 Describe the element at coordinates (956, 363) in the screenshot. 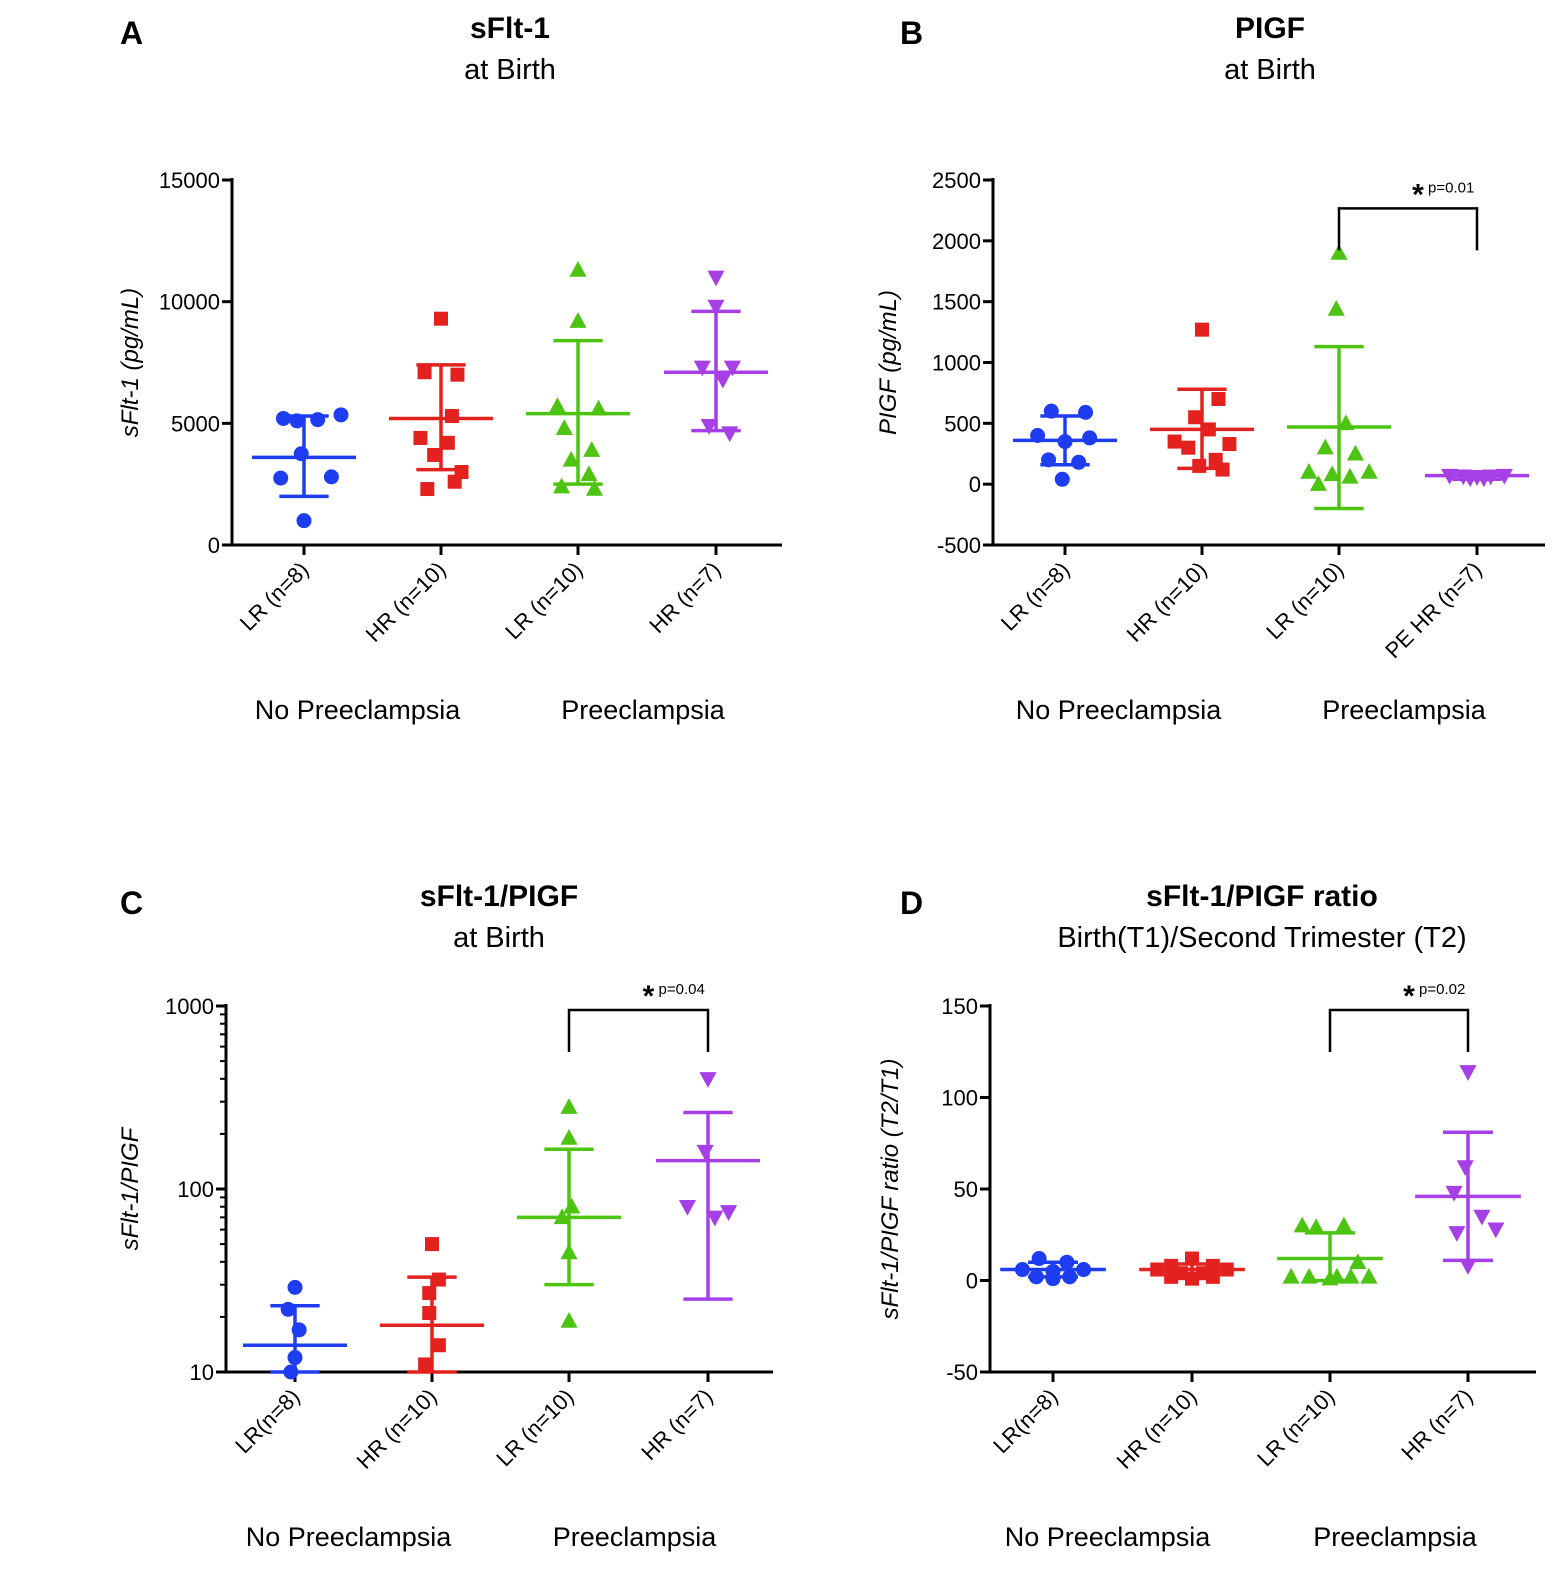

I see `y-tick-label: 1000` at that location.